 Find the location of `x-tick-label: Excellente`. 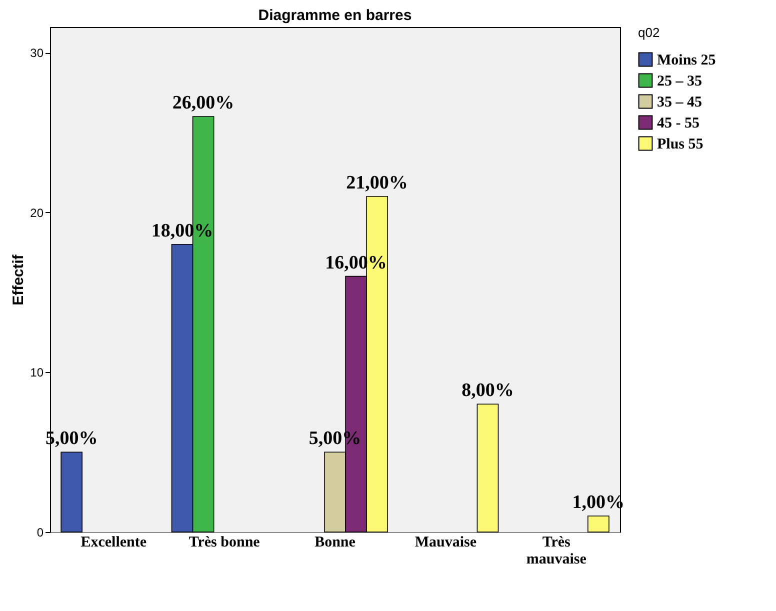

x-tick-label: Excellente is located at coordinates (113, 542).